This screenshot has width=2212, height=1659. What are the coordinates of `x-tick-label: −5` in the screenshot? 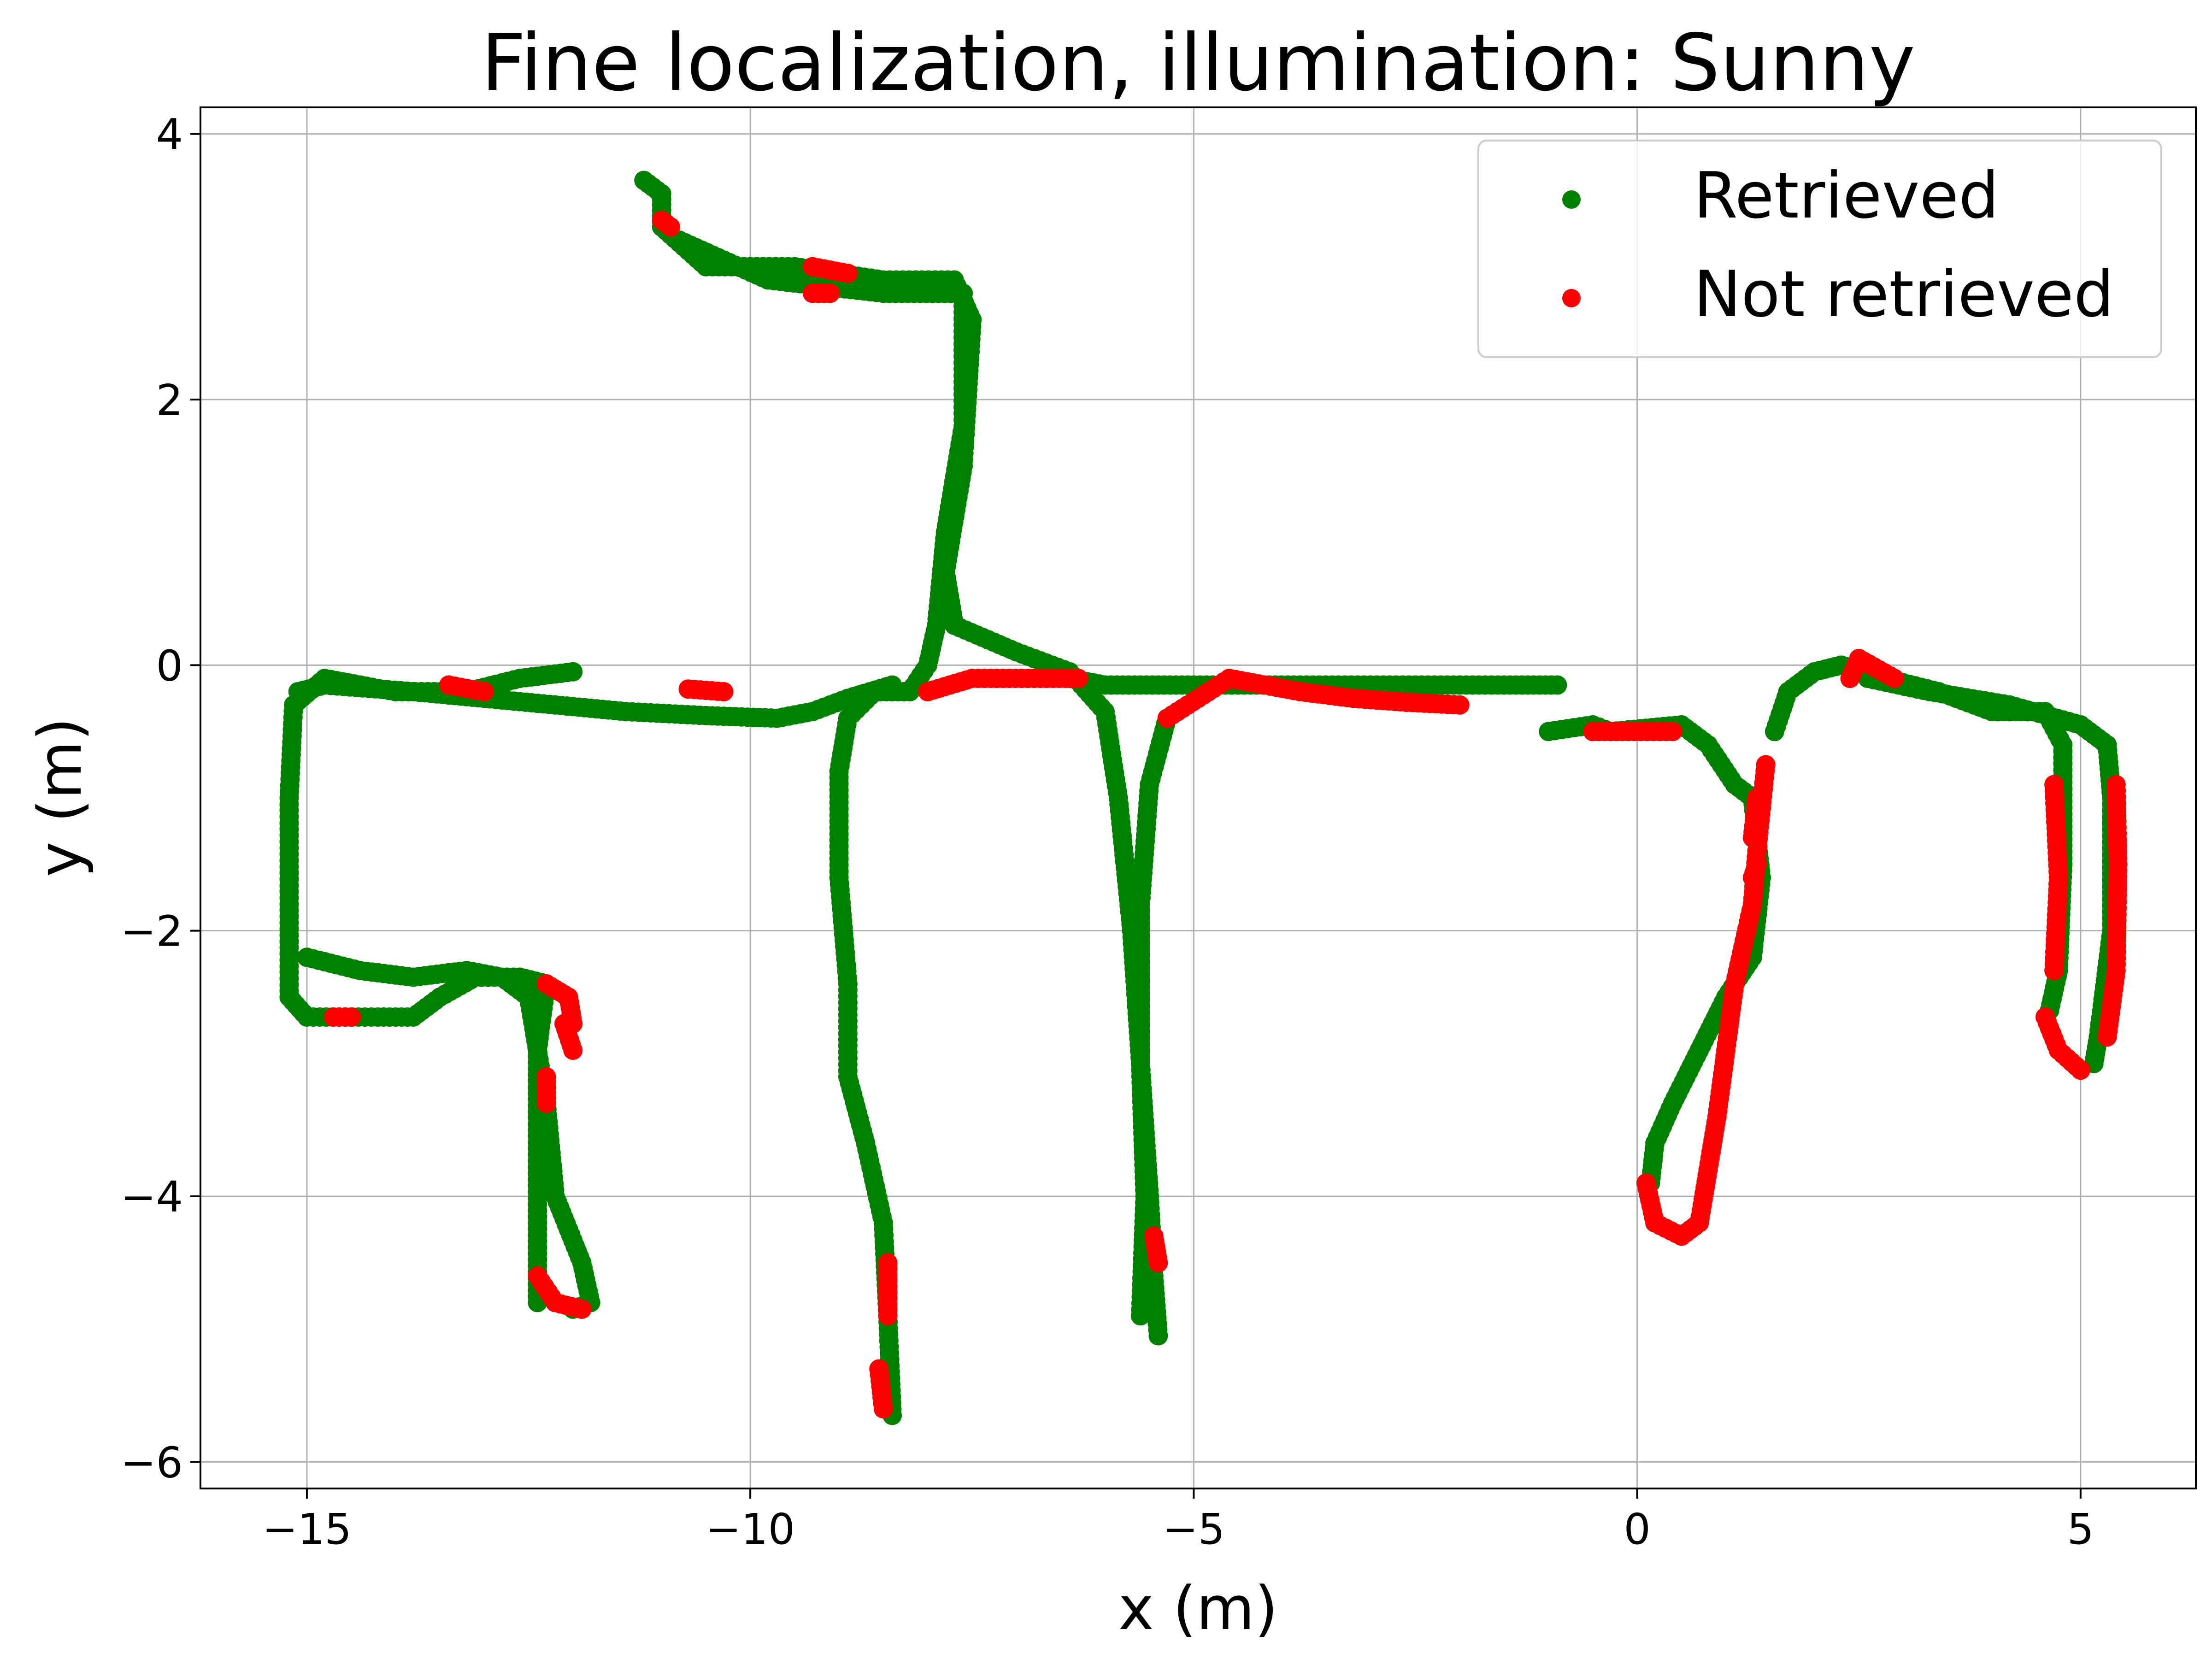 It's located at (1194, 1529).